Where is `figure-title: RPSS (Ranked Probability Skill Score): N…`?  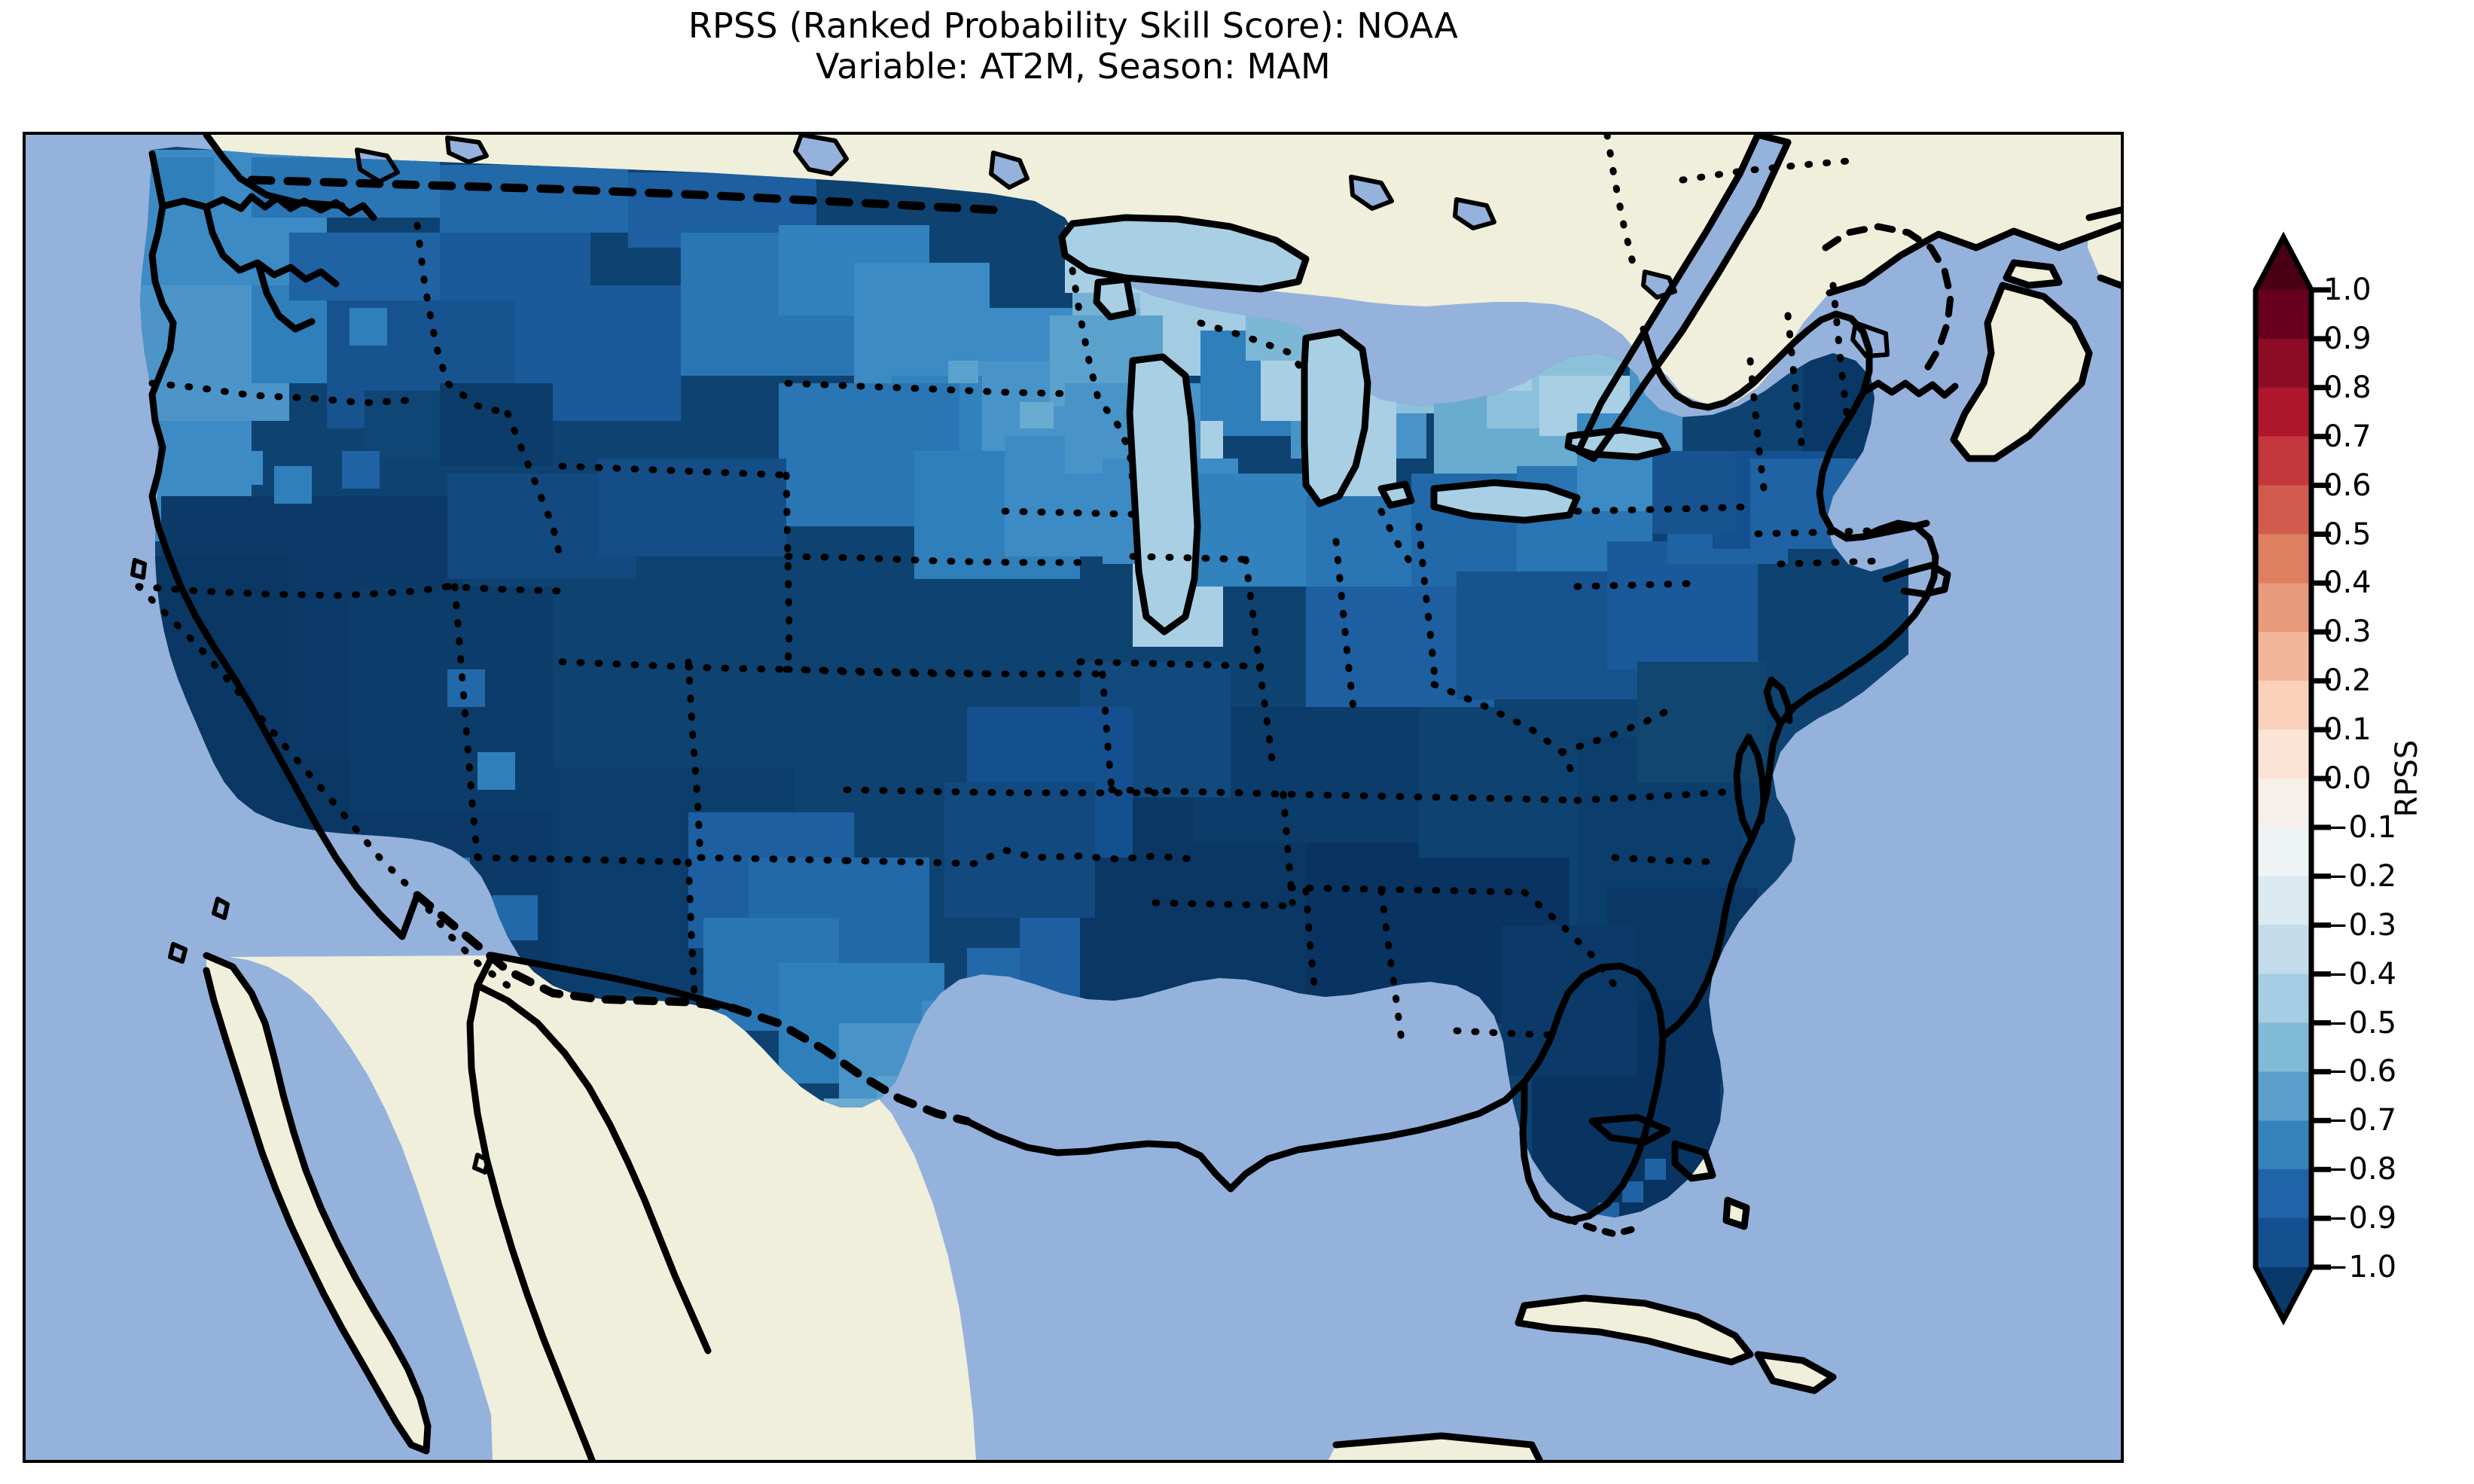 figure-title: RPSS (Ranked Probability Skill Score): N… is located at coordinates (1073, 46).